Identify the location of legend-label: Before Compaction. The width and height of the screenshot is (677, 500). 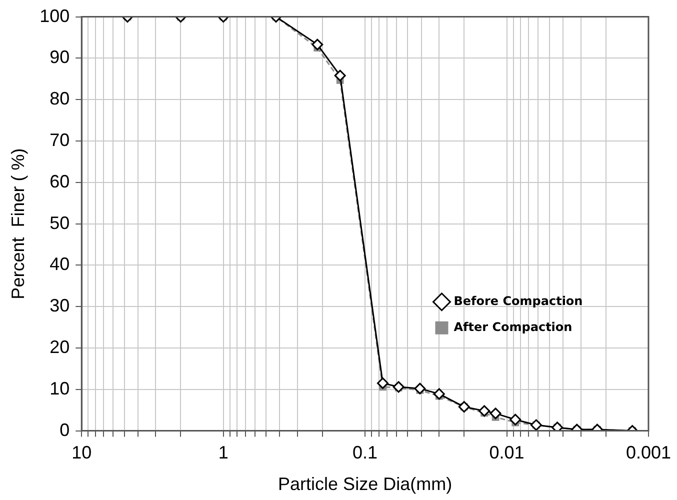
(518, 301).